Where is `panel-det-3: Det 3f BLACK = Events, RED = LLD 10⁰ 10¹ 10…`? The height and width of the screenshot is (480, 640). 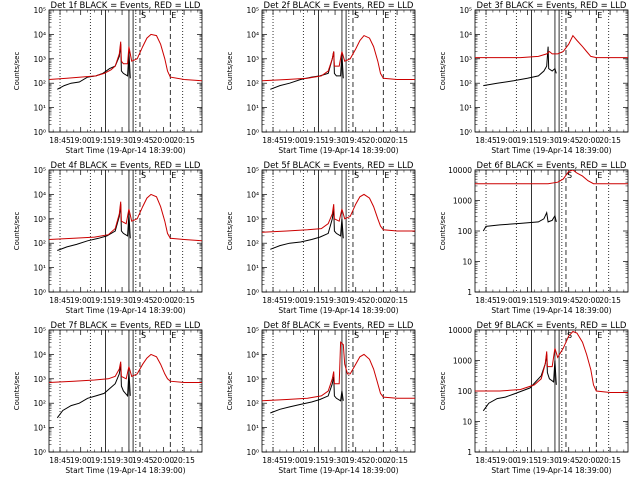 panel-det-3: Det 3f BLACK = Events, RED = LLD 10⁰ 10¹ 10… is located at coordinates (534, 78).